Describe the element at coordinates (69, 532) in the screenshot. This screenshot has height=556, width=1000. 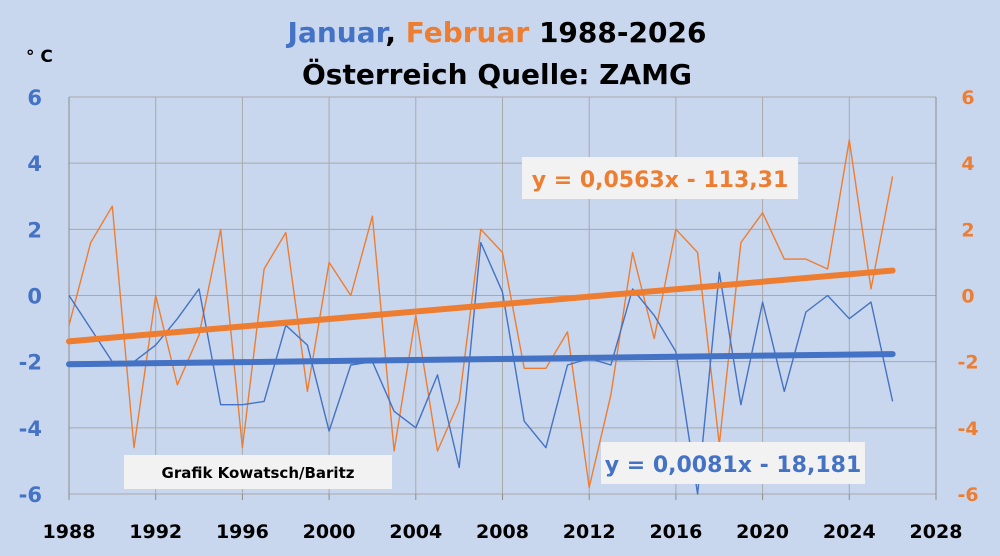
I see `x-tick-label: 1988` at that location.